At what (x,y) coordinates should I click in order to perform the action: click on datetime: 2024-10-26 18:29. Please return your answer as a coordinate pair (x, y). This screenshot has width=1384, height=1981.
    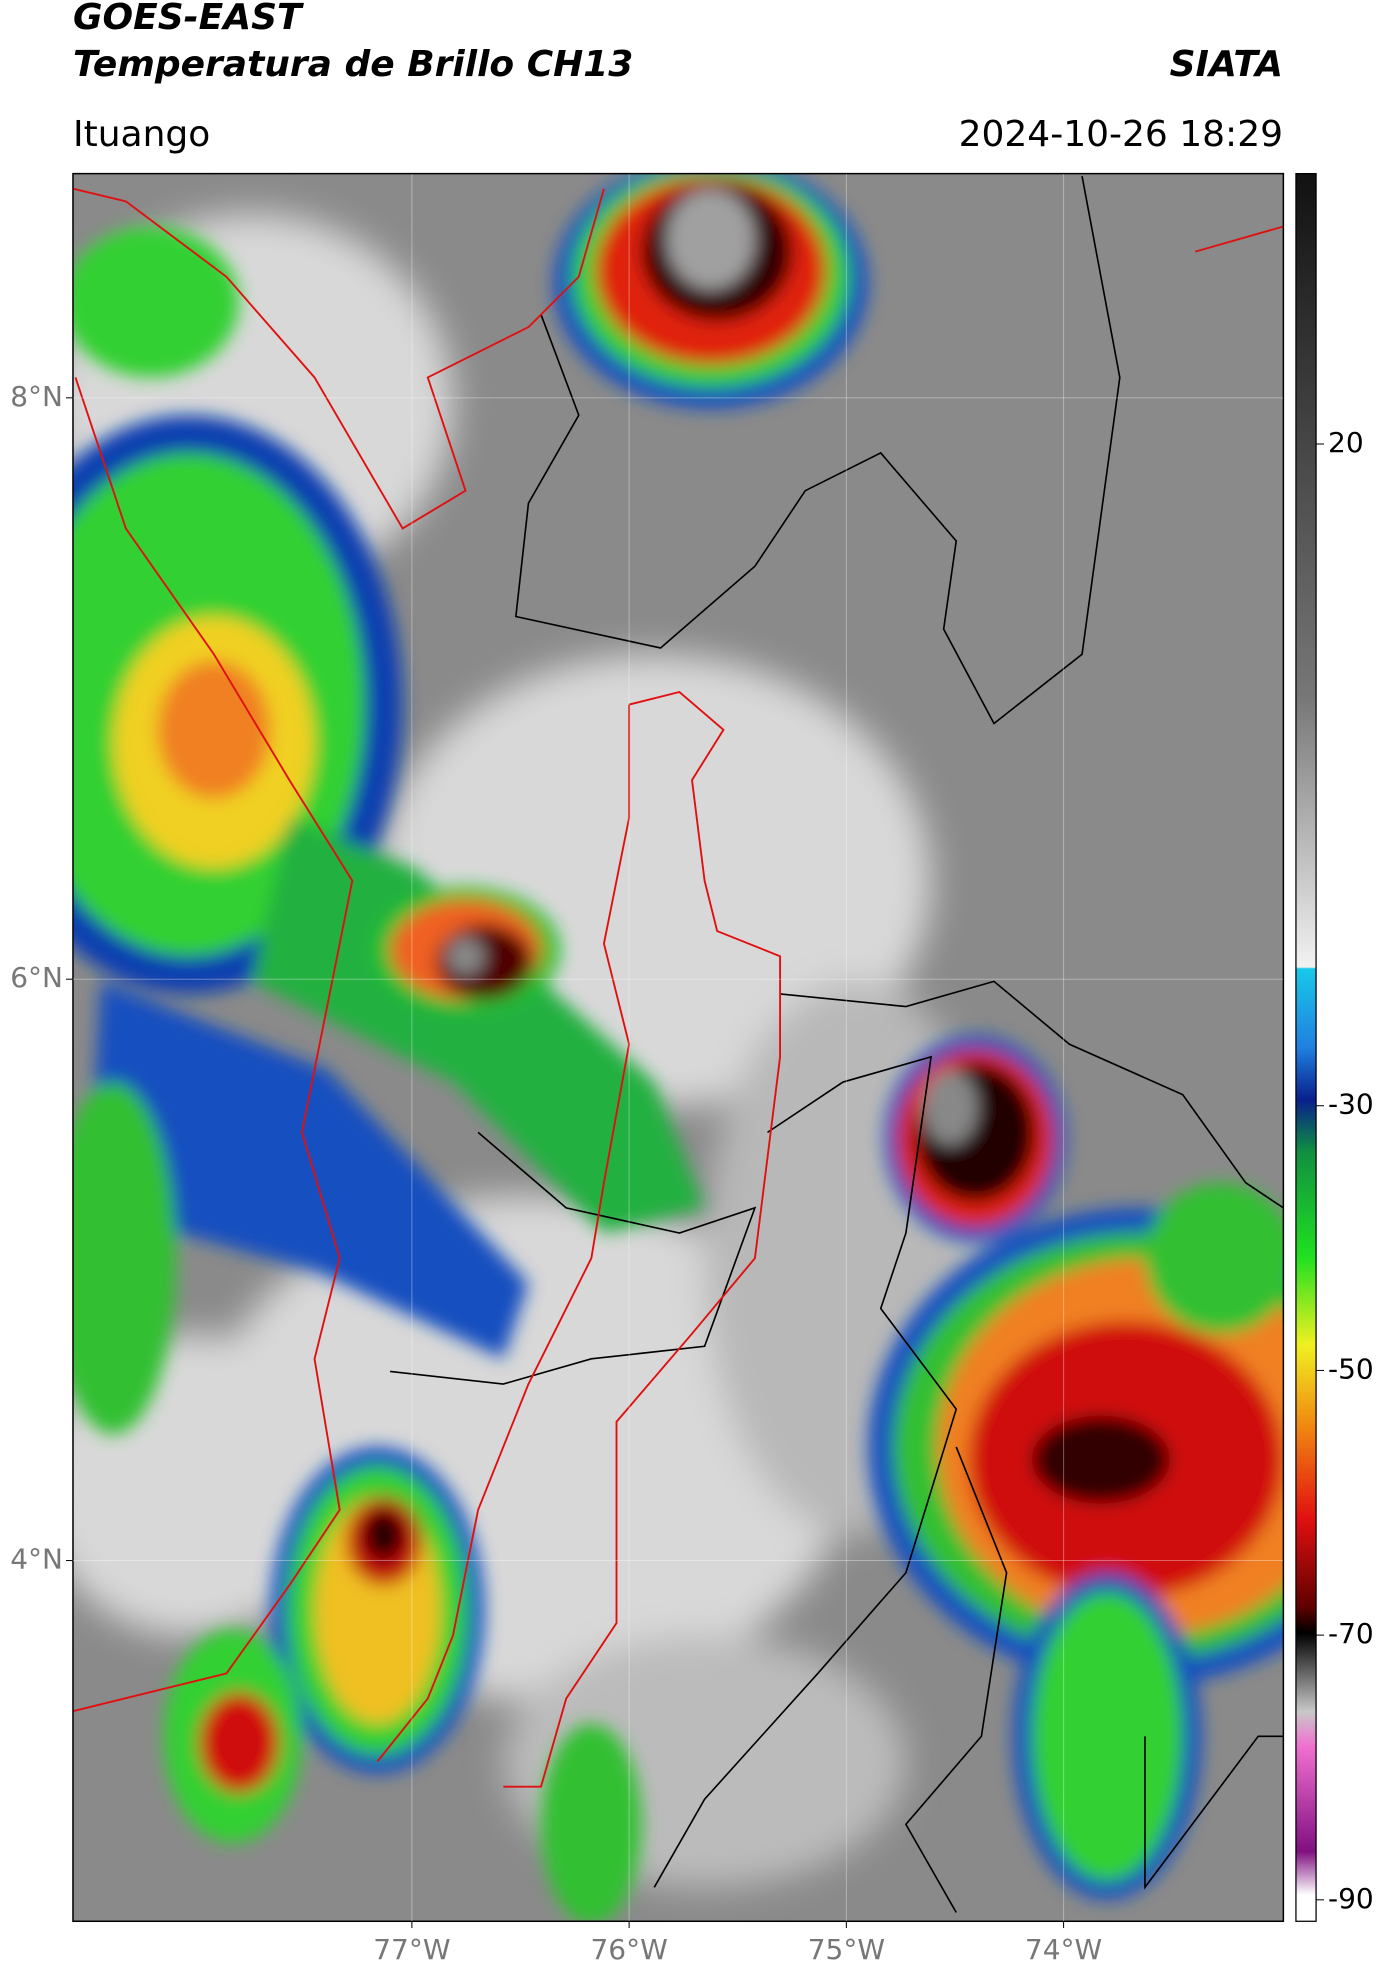
    Looking at the image, I should click on (1121, 134).